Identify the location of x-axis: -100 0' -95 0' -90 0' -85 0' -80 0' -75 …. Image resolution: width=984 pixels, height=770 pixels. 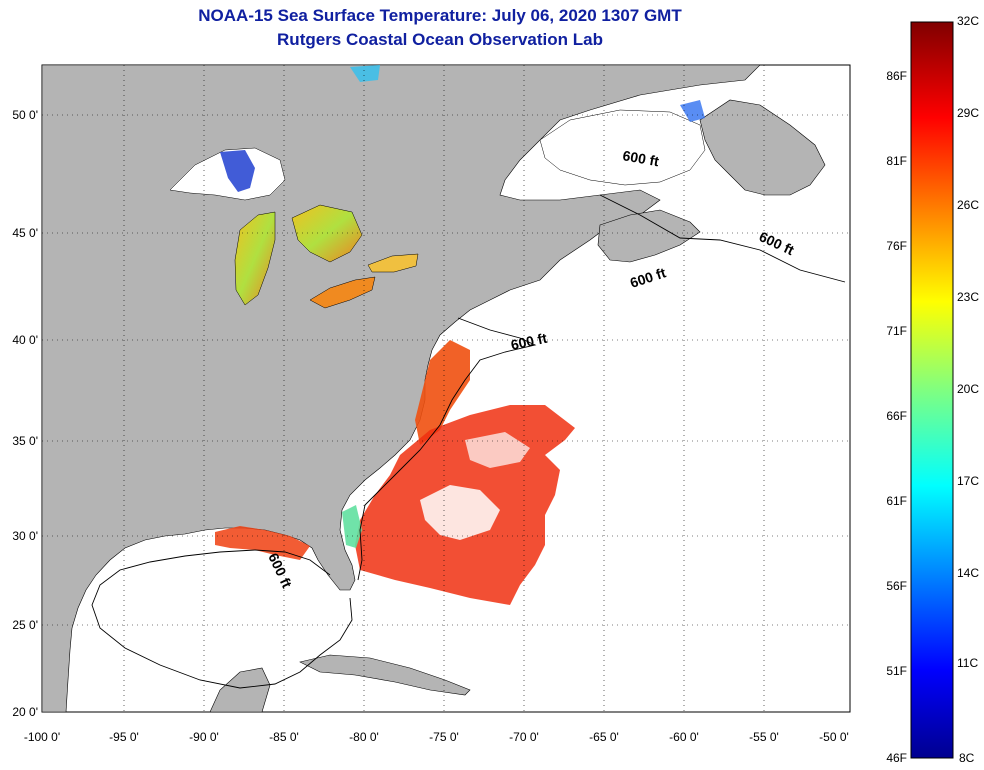
(436, 737).